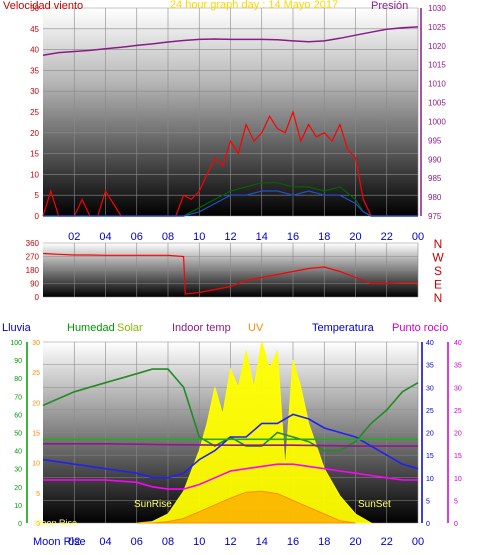 Image resolution: width=499 pixels, height=555 pixels. I want to click on tick-label-pressure: 990, so click(435, 159).